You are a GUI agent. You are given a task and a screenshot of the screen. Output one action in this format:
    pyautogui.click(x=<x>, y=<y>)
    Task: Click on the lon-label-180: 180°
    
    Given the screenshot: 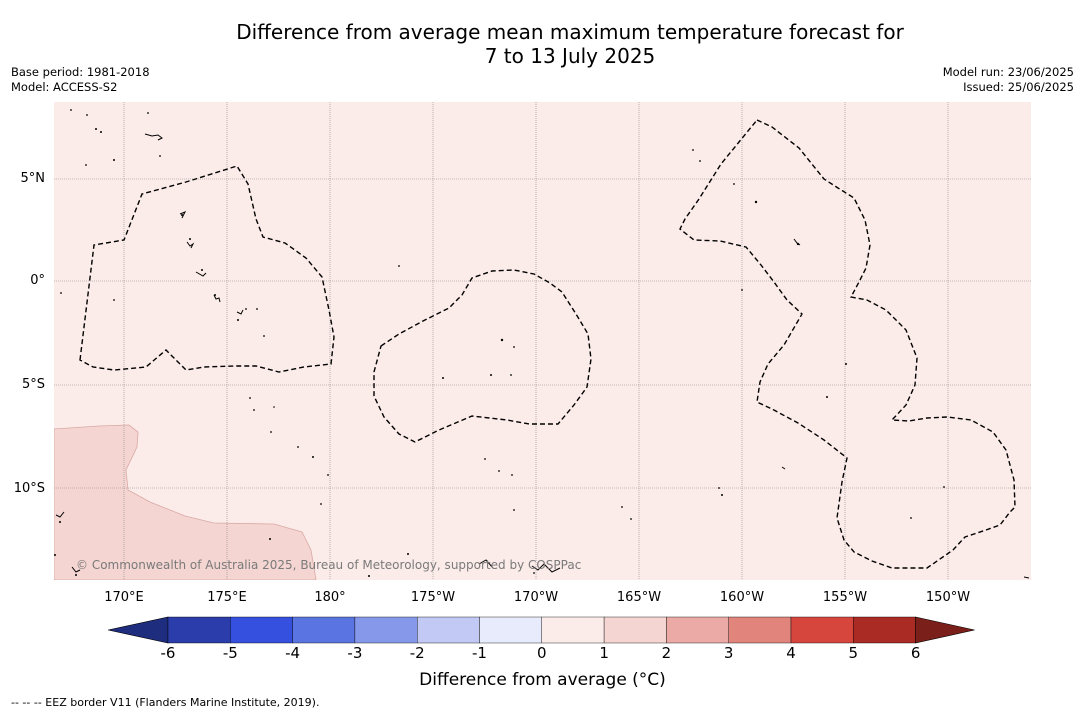 What is the action you would take?
    pyautogui.click(x=330, y=597)
    